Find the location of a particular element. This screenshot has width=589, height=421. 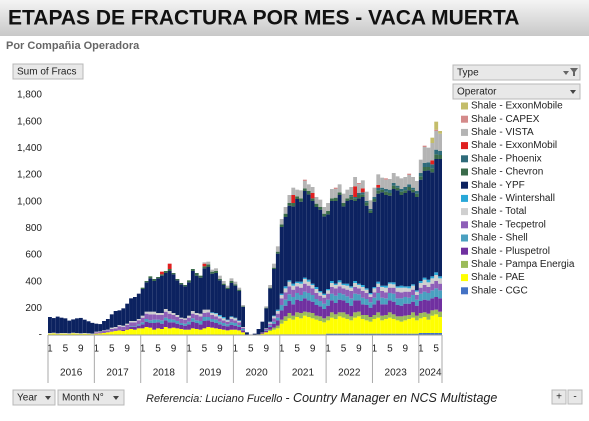

type-filter-button is located at coordinates (516, 72).